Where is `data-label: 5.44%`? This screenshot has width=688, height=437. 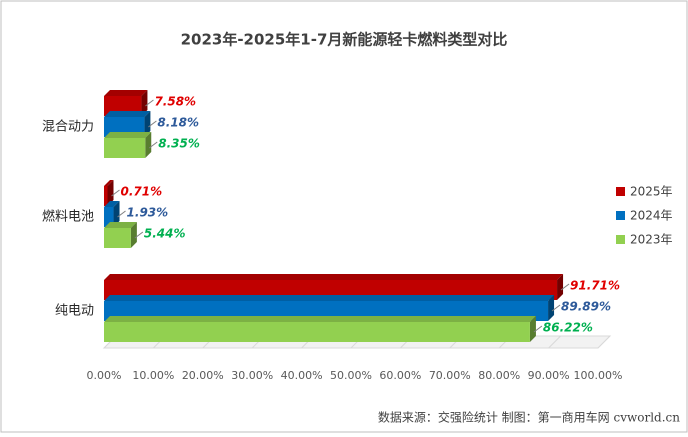 data-label: 5.44% is located at coordinates (165, 234).